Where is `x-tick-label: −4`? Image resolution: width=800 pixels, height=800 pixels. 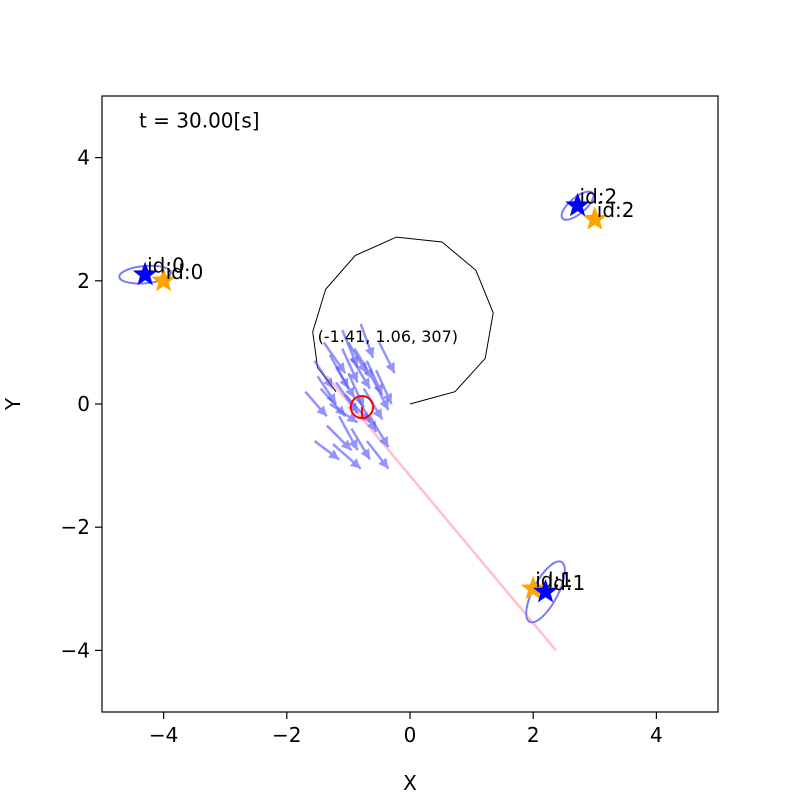 x-tick-label: −4 is located at coordinates (163, 735).